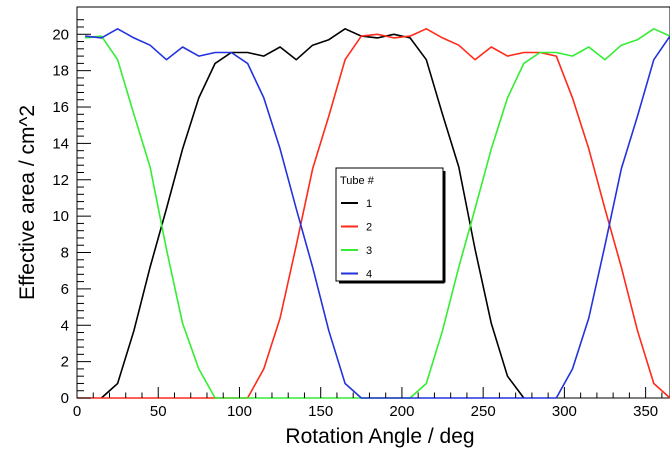  Describe the element at coordinates (60, 34) in the screenshot. I see `y-tick-label: 20` at that location.